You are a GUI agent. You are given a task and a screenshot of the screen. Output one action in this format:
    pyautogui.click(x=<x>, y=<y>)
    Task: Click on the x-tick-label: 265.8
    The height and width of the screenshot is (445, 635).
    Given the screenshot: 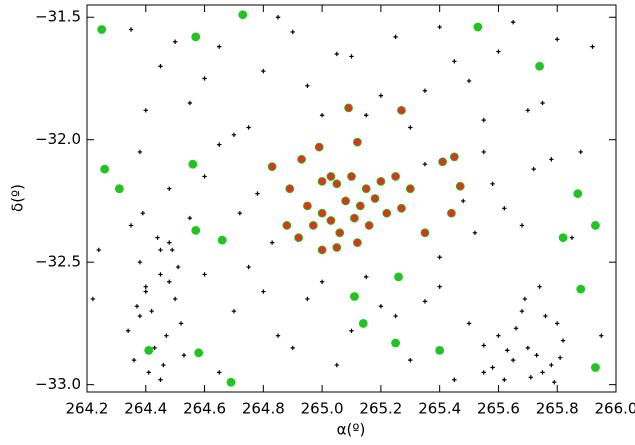 What is the action you would take?
    pyautogui.click(x=557, y=409)
    